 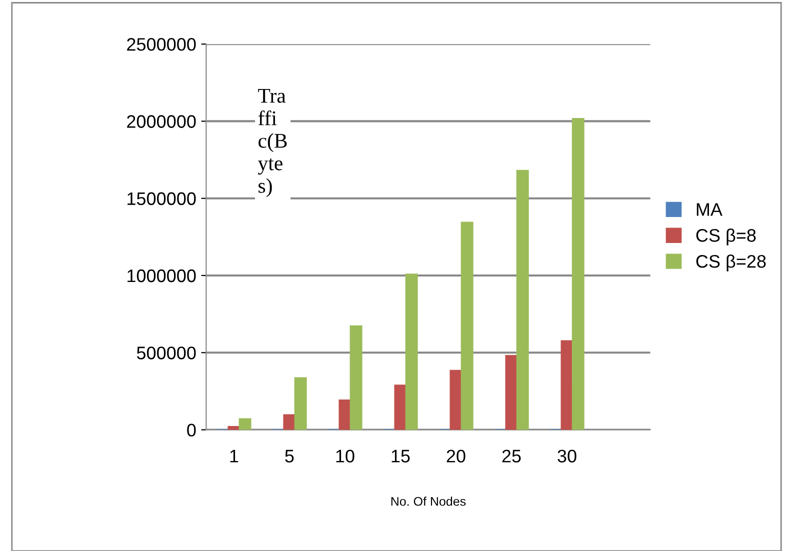 I want to click on y-axis-title: Traffic(Bytes), so click(x=272, y=143).